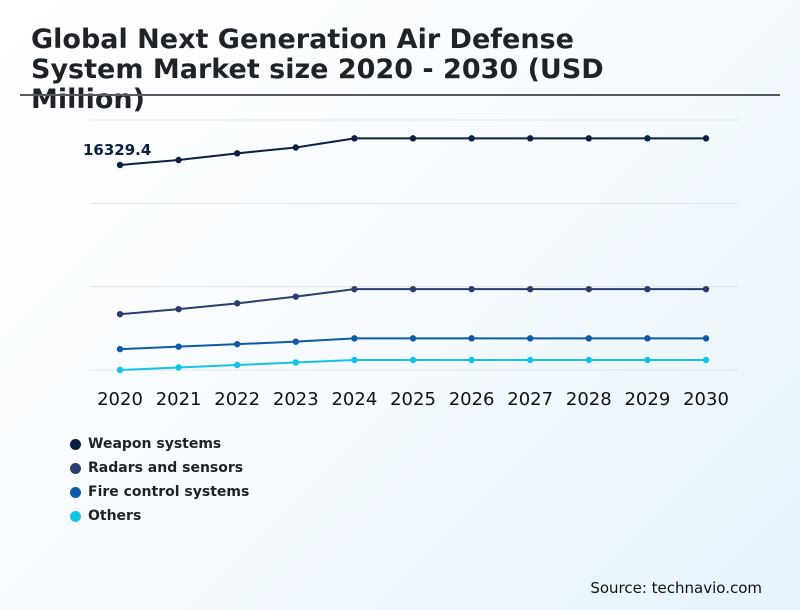 The image size is (800, 610). I want to click on x-tick-label: 2025, so click(413, 399).